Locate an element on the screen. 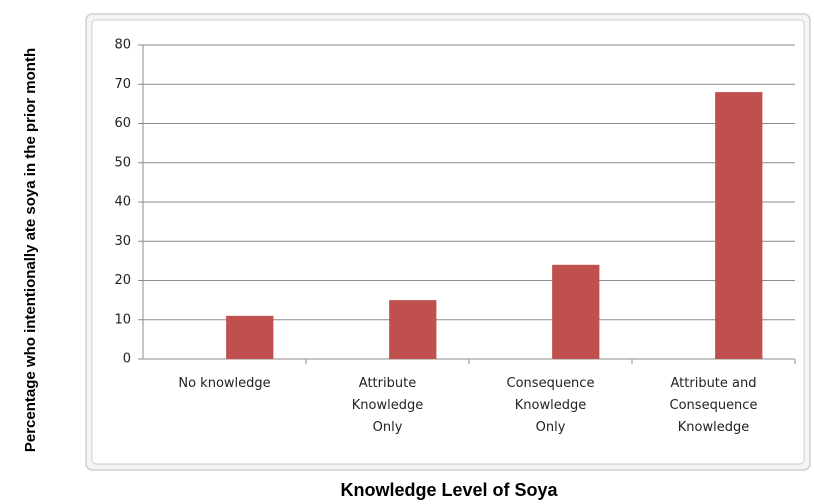 Image resolution: width=814 pixels, height=504 pixels. y-tick-label: 10 is located at coordinates (122, 319).